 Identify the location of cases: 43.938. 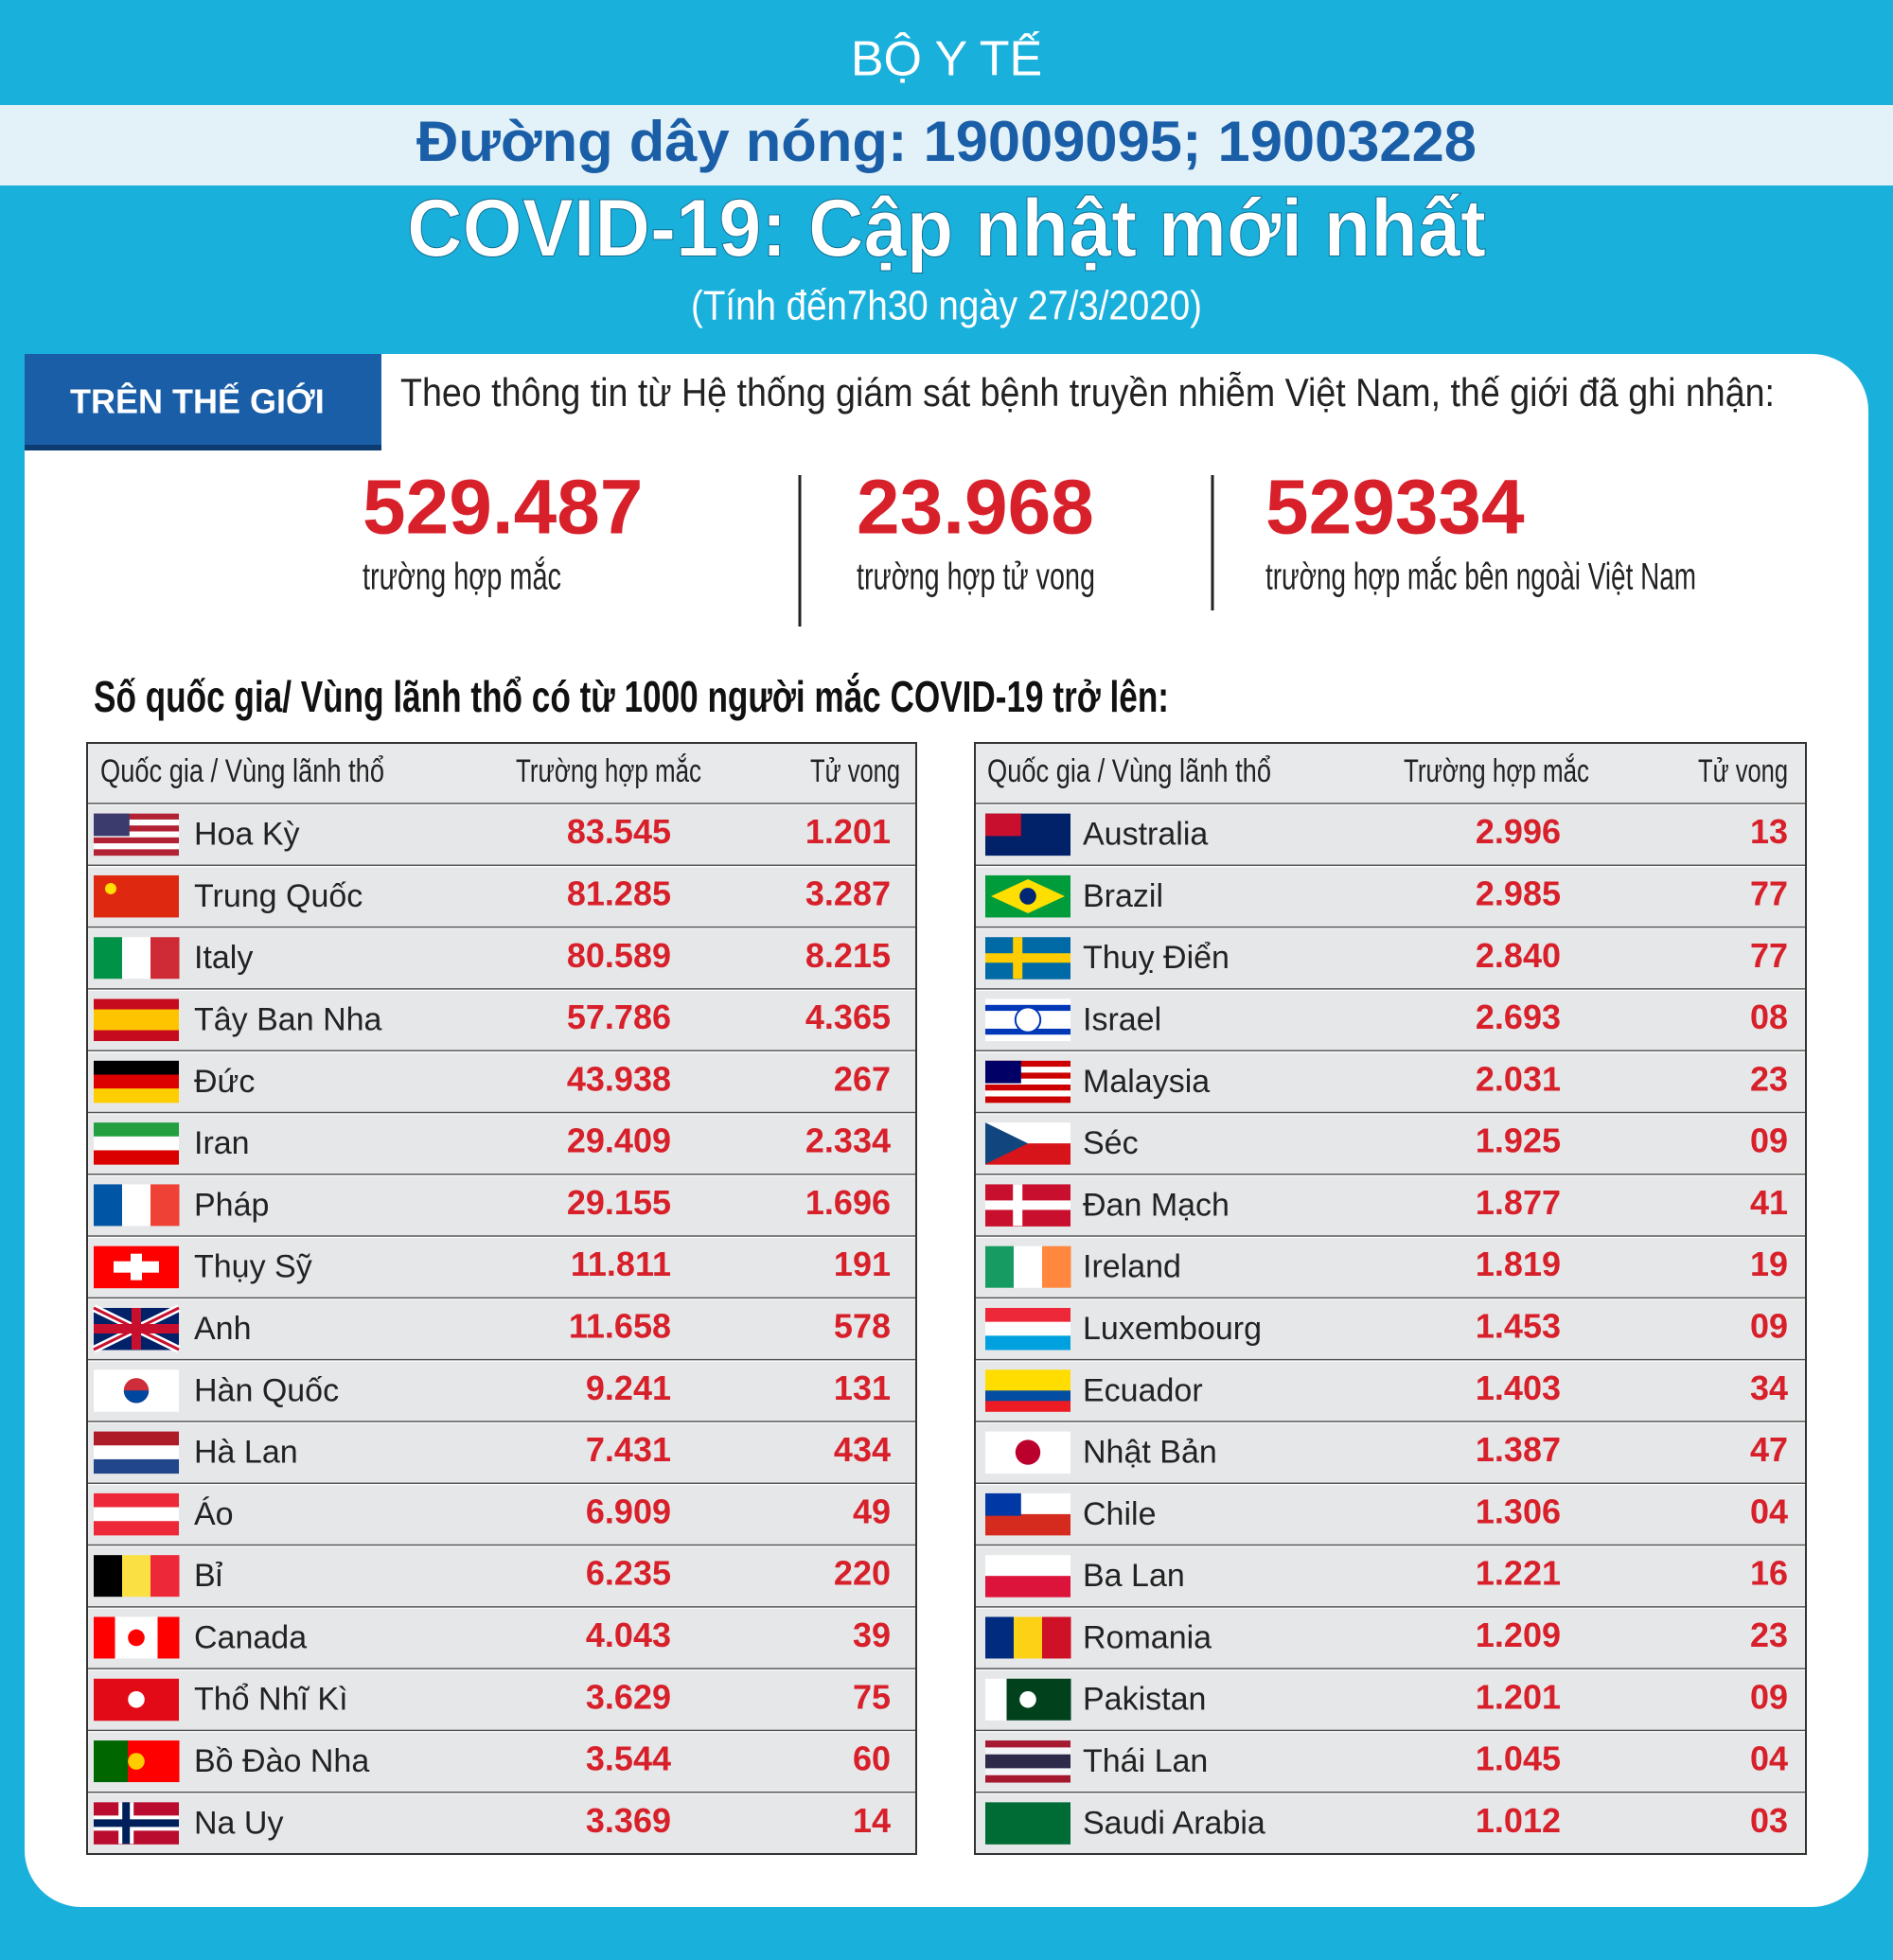
(619, 1078).